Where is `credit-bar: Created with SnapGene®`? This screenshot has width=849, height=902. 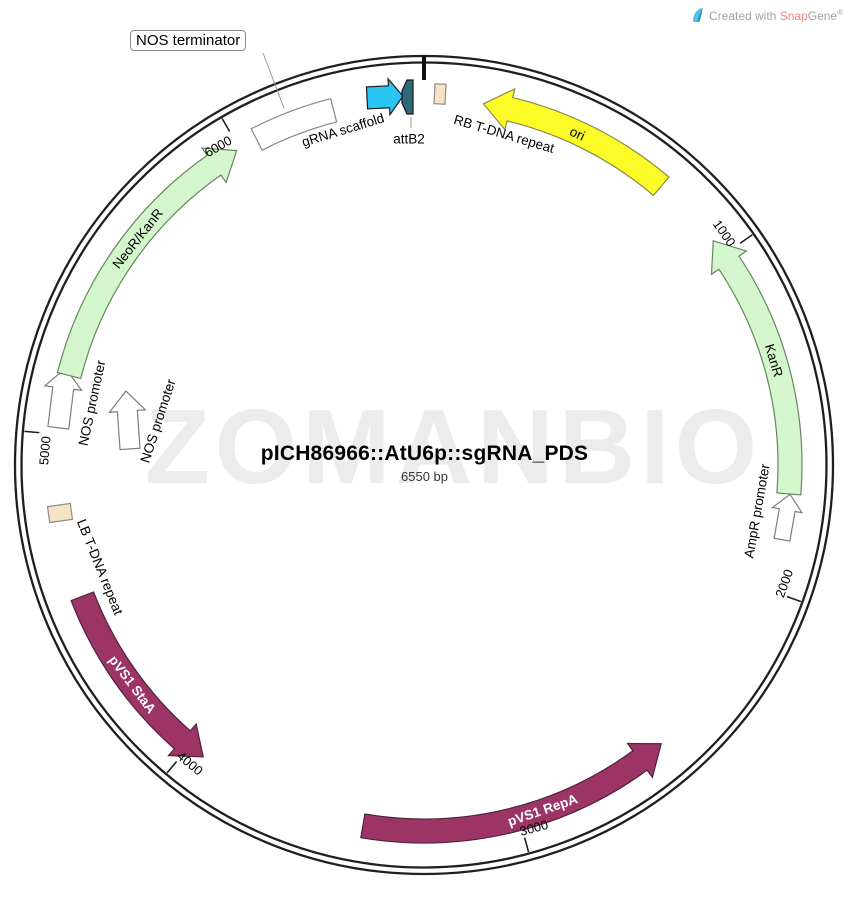
credit-bar: Created with SnapGene® is located at coordinates (767, 15).